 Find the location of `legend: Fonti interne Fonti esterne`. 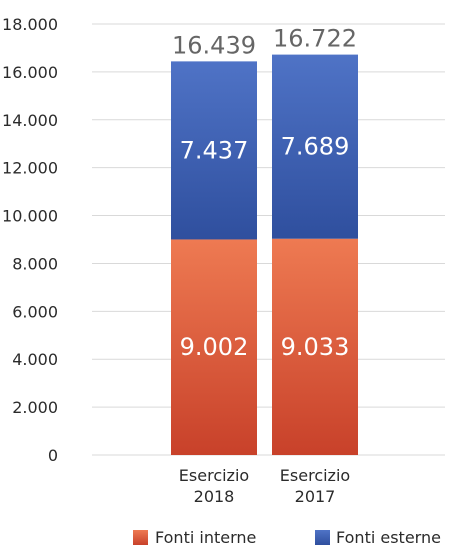

legend: Fonti interne Fonti esterne is located at coordinates (287, 537).